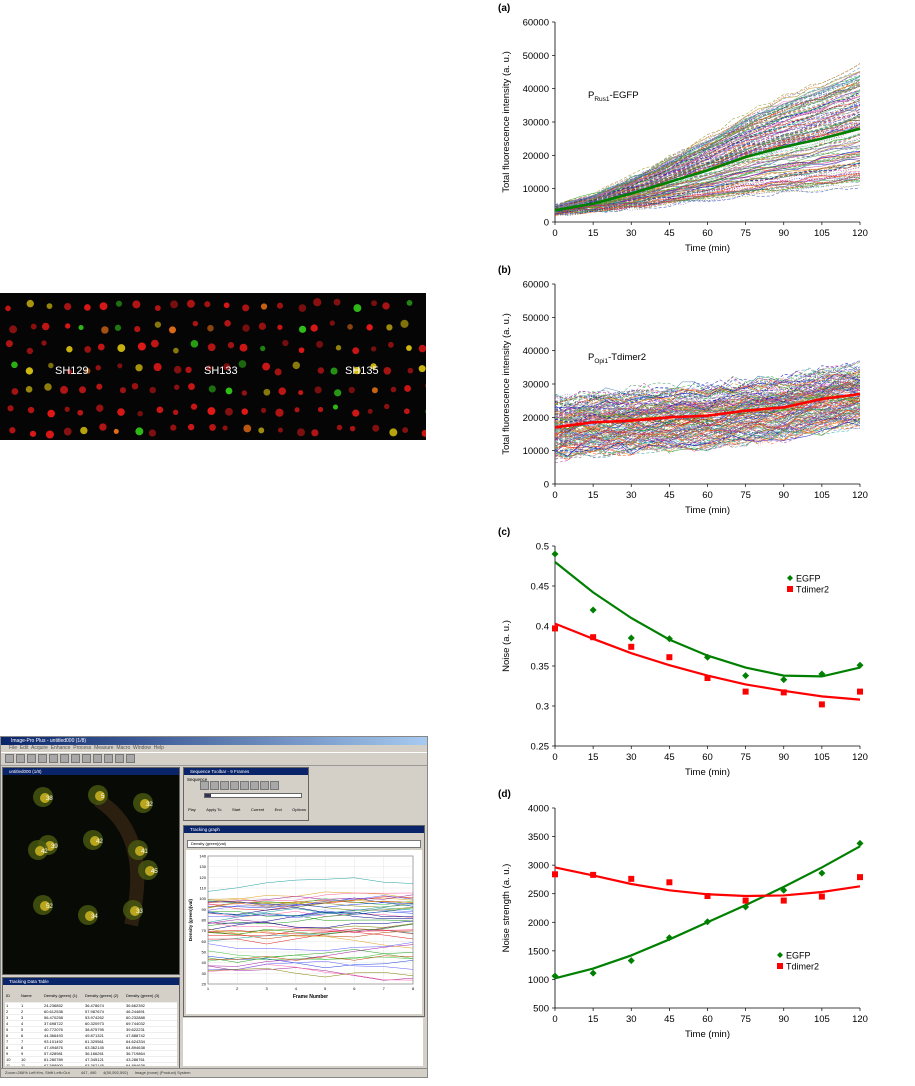 Image resolution: width=915 pixels, height=1086 pixels. Describe the element at coordinates (91, 1012) in the screenshot. I see `table-row: 2 2 60.612538 57.987674 46.244891` at that location.